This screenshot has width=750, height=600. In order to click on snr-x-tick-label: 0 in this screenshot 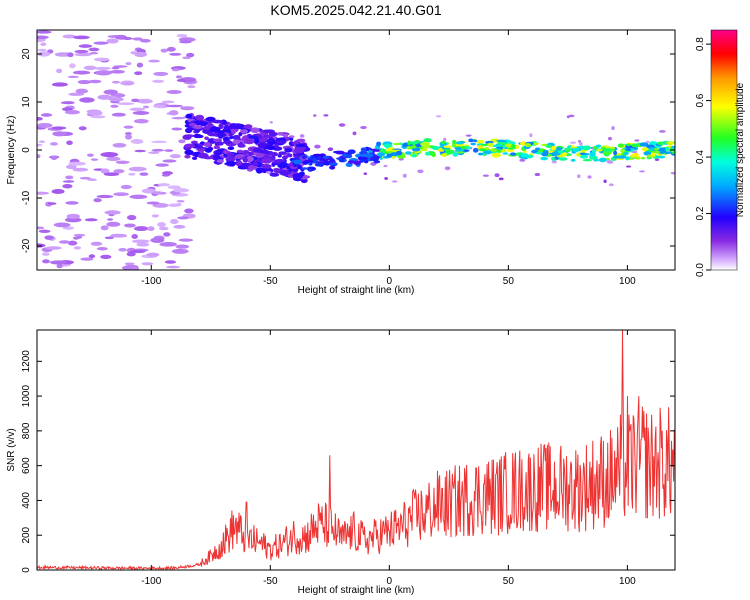, I will do `click(390, 581)`.